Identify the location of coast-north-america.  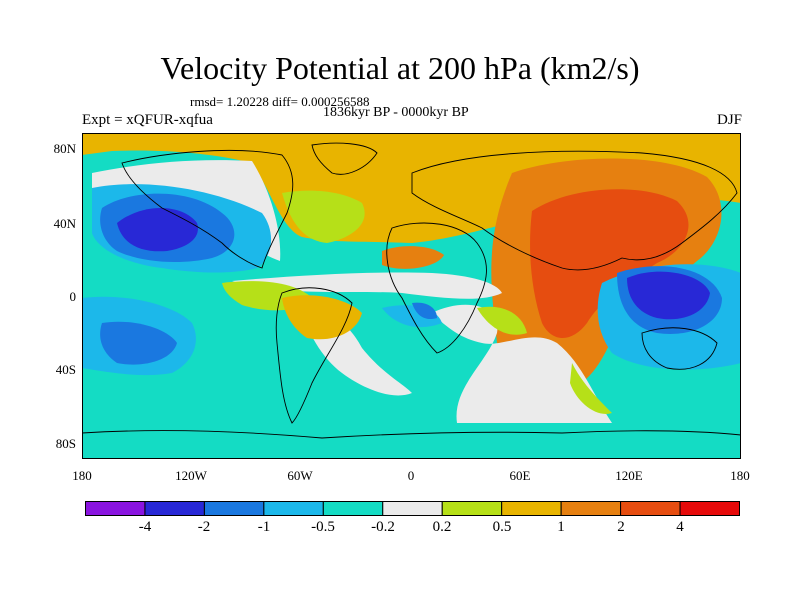
(207, 209).